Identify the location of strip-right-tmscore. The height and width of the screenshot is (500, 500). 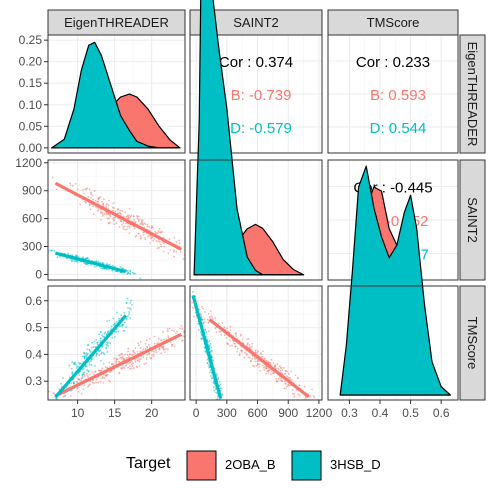
(472, 343).